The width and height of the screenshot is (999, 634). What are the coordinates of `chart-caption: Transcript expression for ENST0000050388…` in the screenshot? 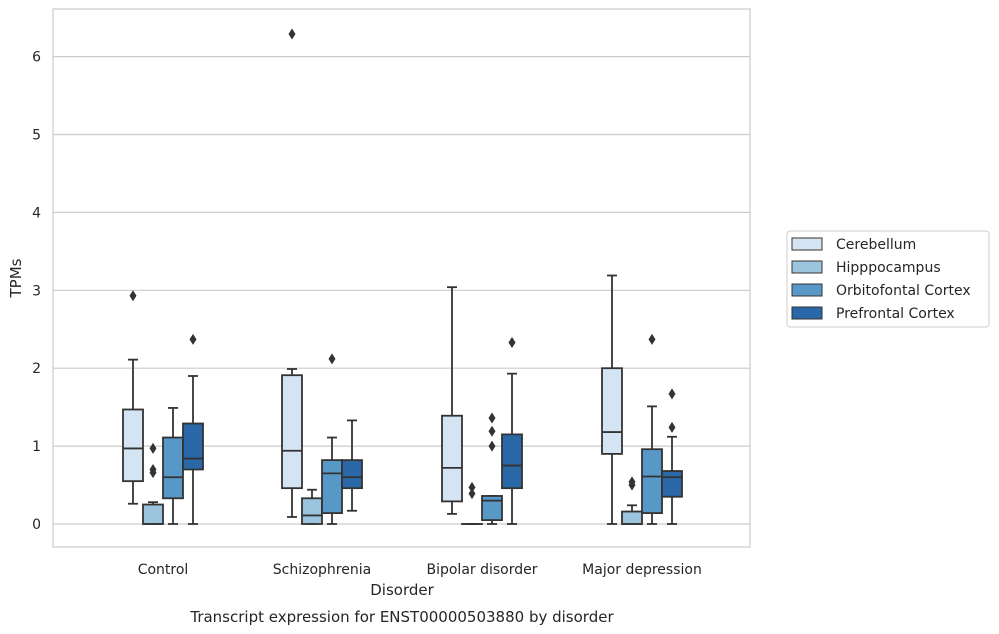 It's located at (401, 617).